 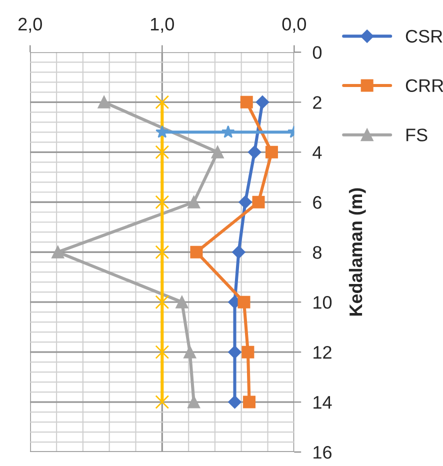 What do you see at coordinates (162, 25) in the screenshot?
I see `x-tick-label: 1,0` at bounding box center [162, 25].